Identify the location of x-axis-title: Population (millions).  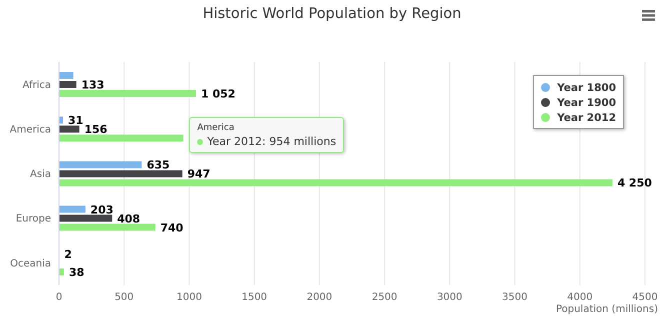
(607, 309).